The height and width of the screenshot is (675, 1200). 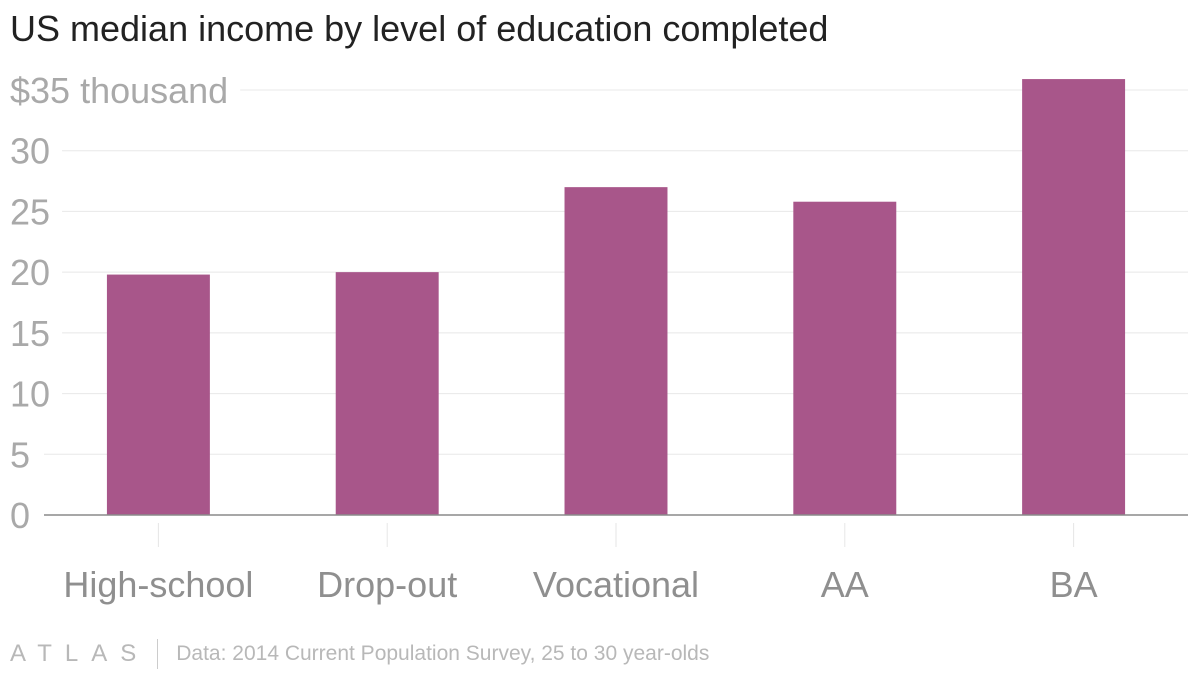 What do you see at coordinates (158, 584) in the screenshot?
I see `x-tick-label: High-school` at bounding box center [158, 584].